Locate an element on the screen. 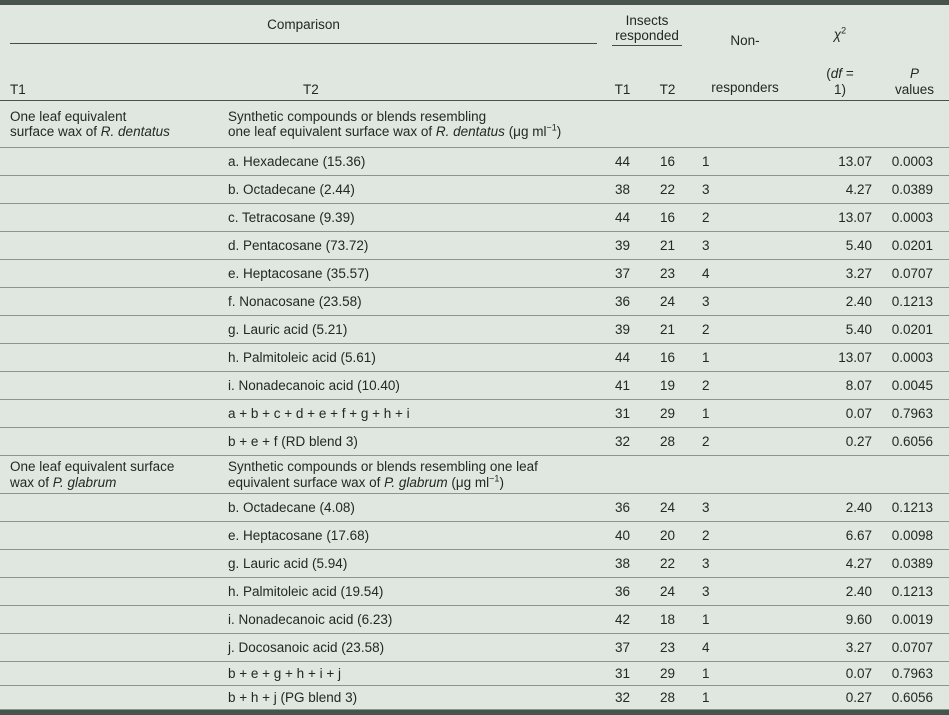 This screenshot has height=715, width=949. row-t2-responded: 22 is located at coordinates (667, 563).